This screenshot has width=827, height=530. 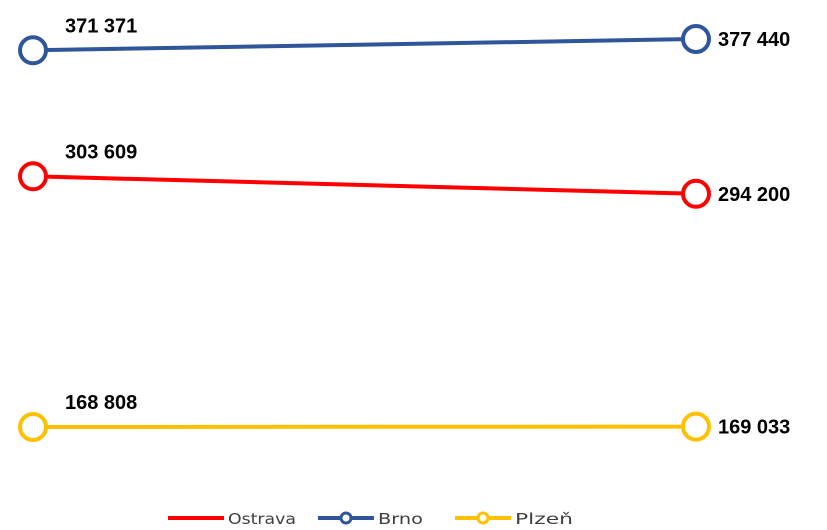 What do you see at coordinates (544, 519) in the screenshot?
I see `legend-label-plzen: Plzeň` at bounding box center [544, 519].